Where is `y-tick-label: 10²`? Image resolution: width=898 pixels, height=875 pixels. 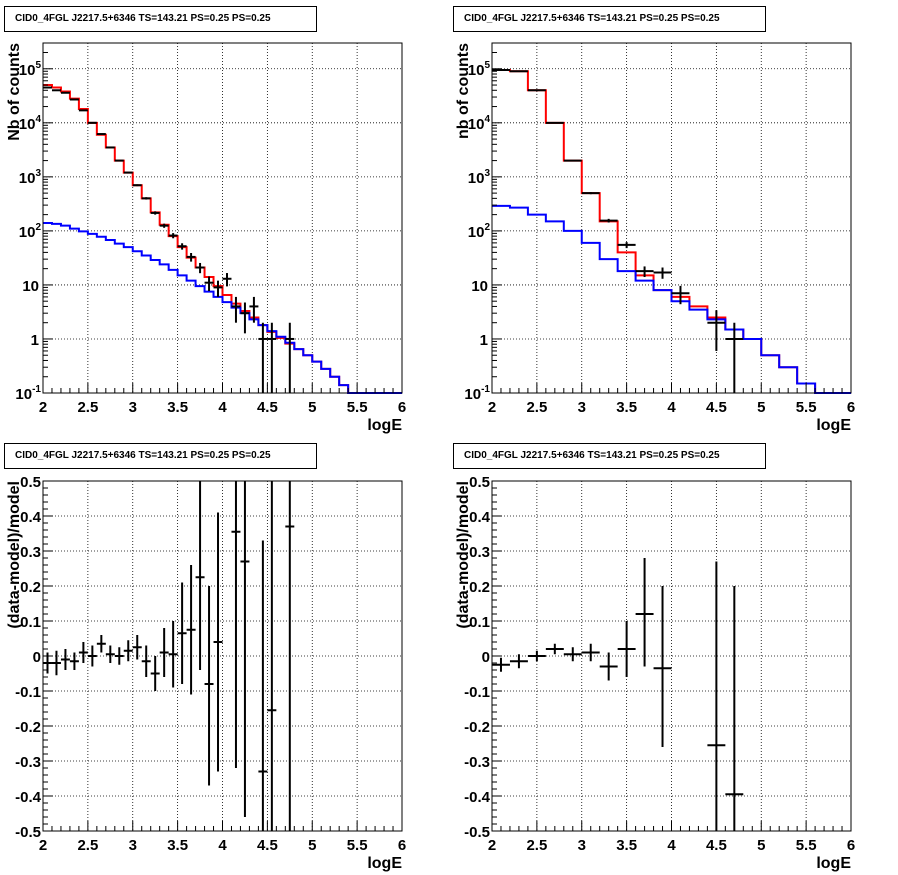 y-tick-label: 10² is located at coordinates (479, 231).